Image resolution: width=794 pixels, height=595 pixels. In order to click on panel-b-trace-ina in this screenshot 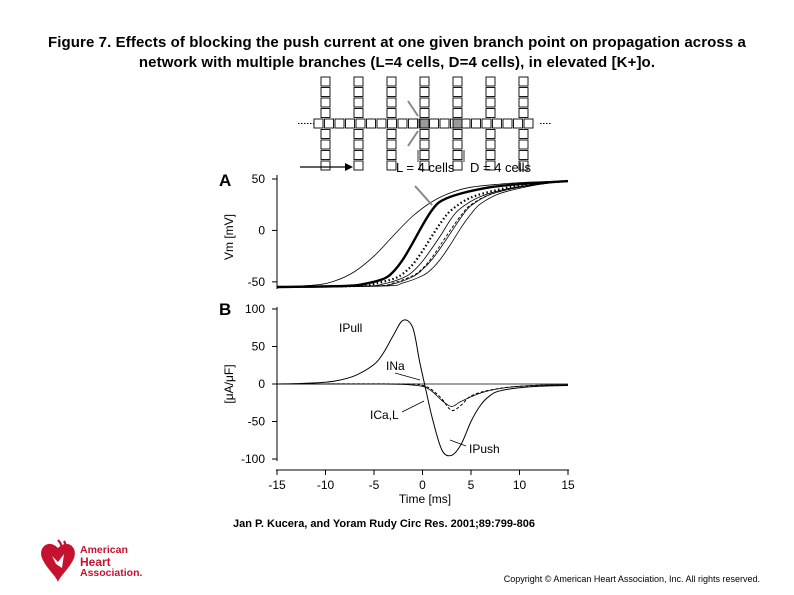, I will do `click(422, 395)`.